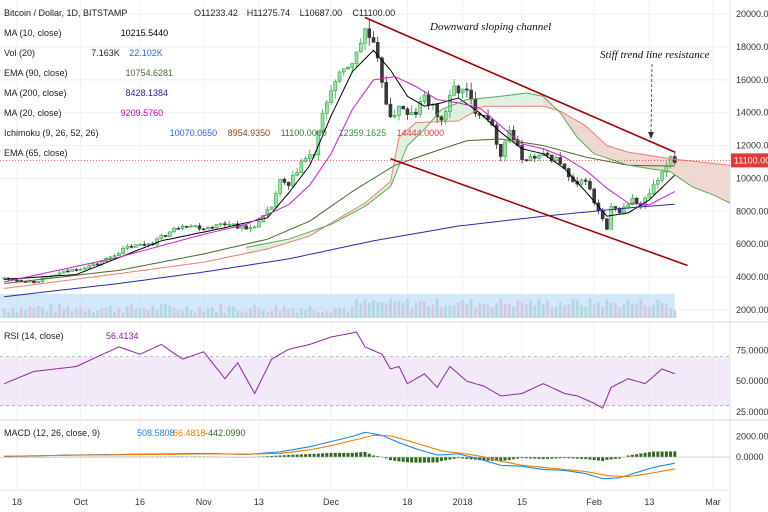 Image resolution: width=768 pixels, height=512 pixels. Describe the element at coordinates (189, 433) in the screenshot. I see `signal-value: 66.4818` at that location.